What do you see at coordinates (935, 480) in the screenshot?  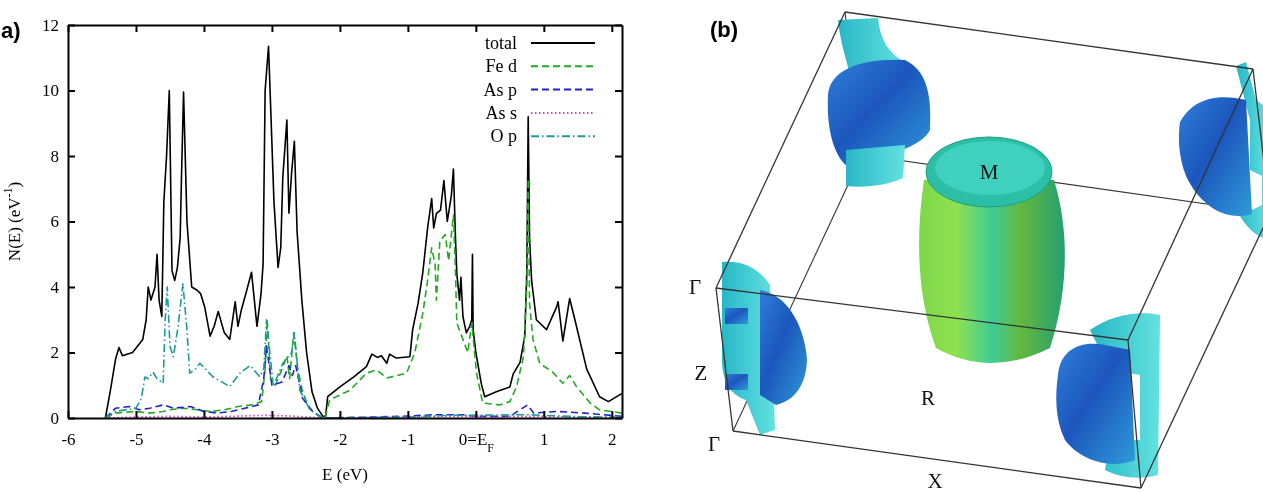 I see `text: X` at bounding box center [935, 480].